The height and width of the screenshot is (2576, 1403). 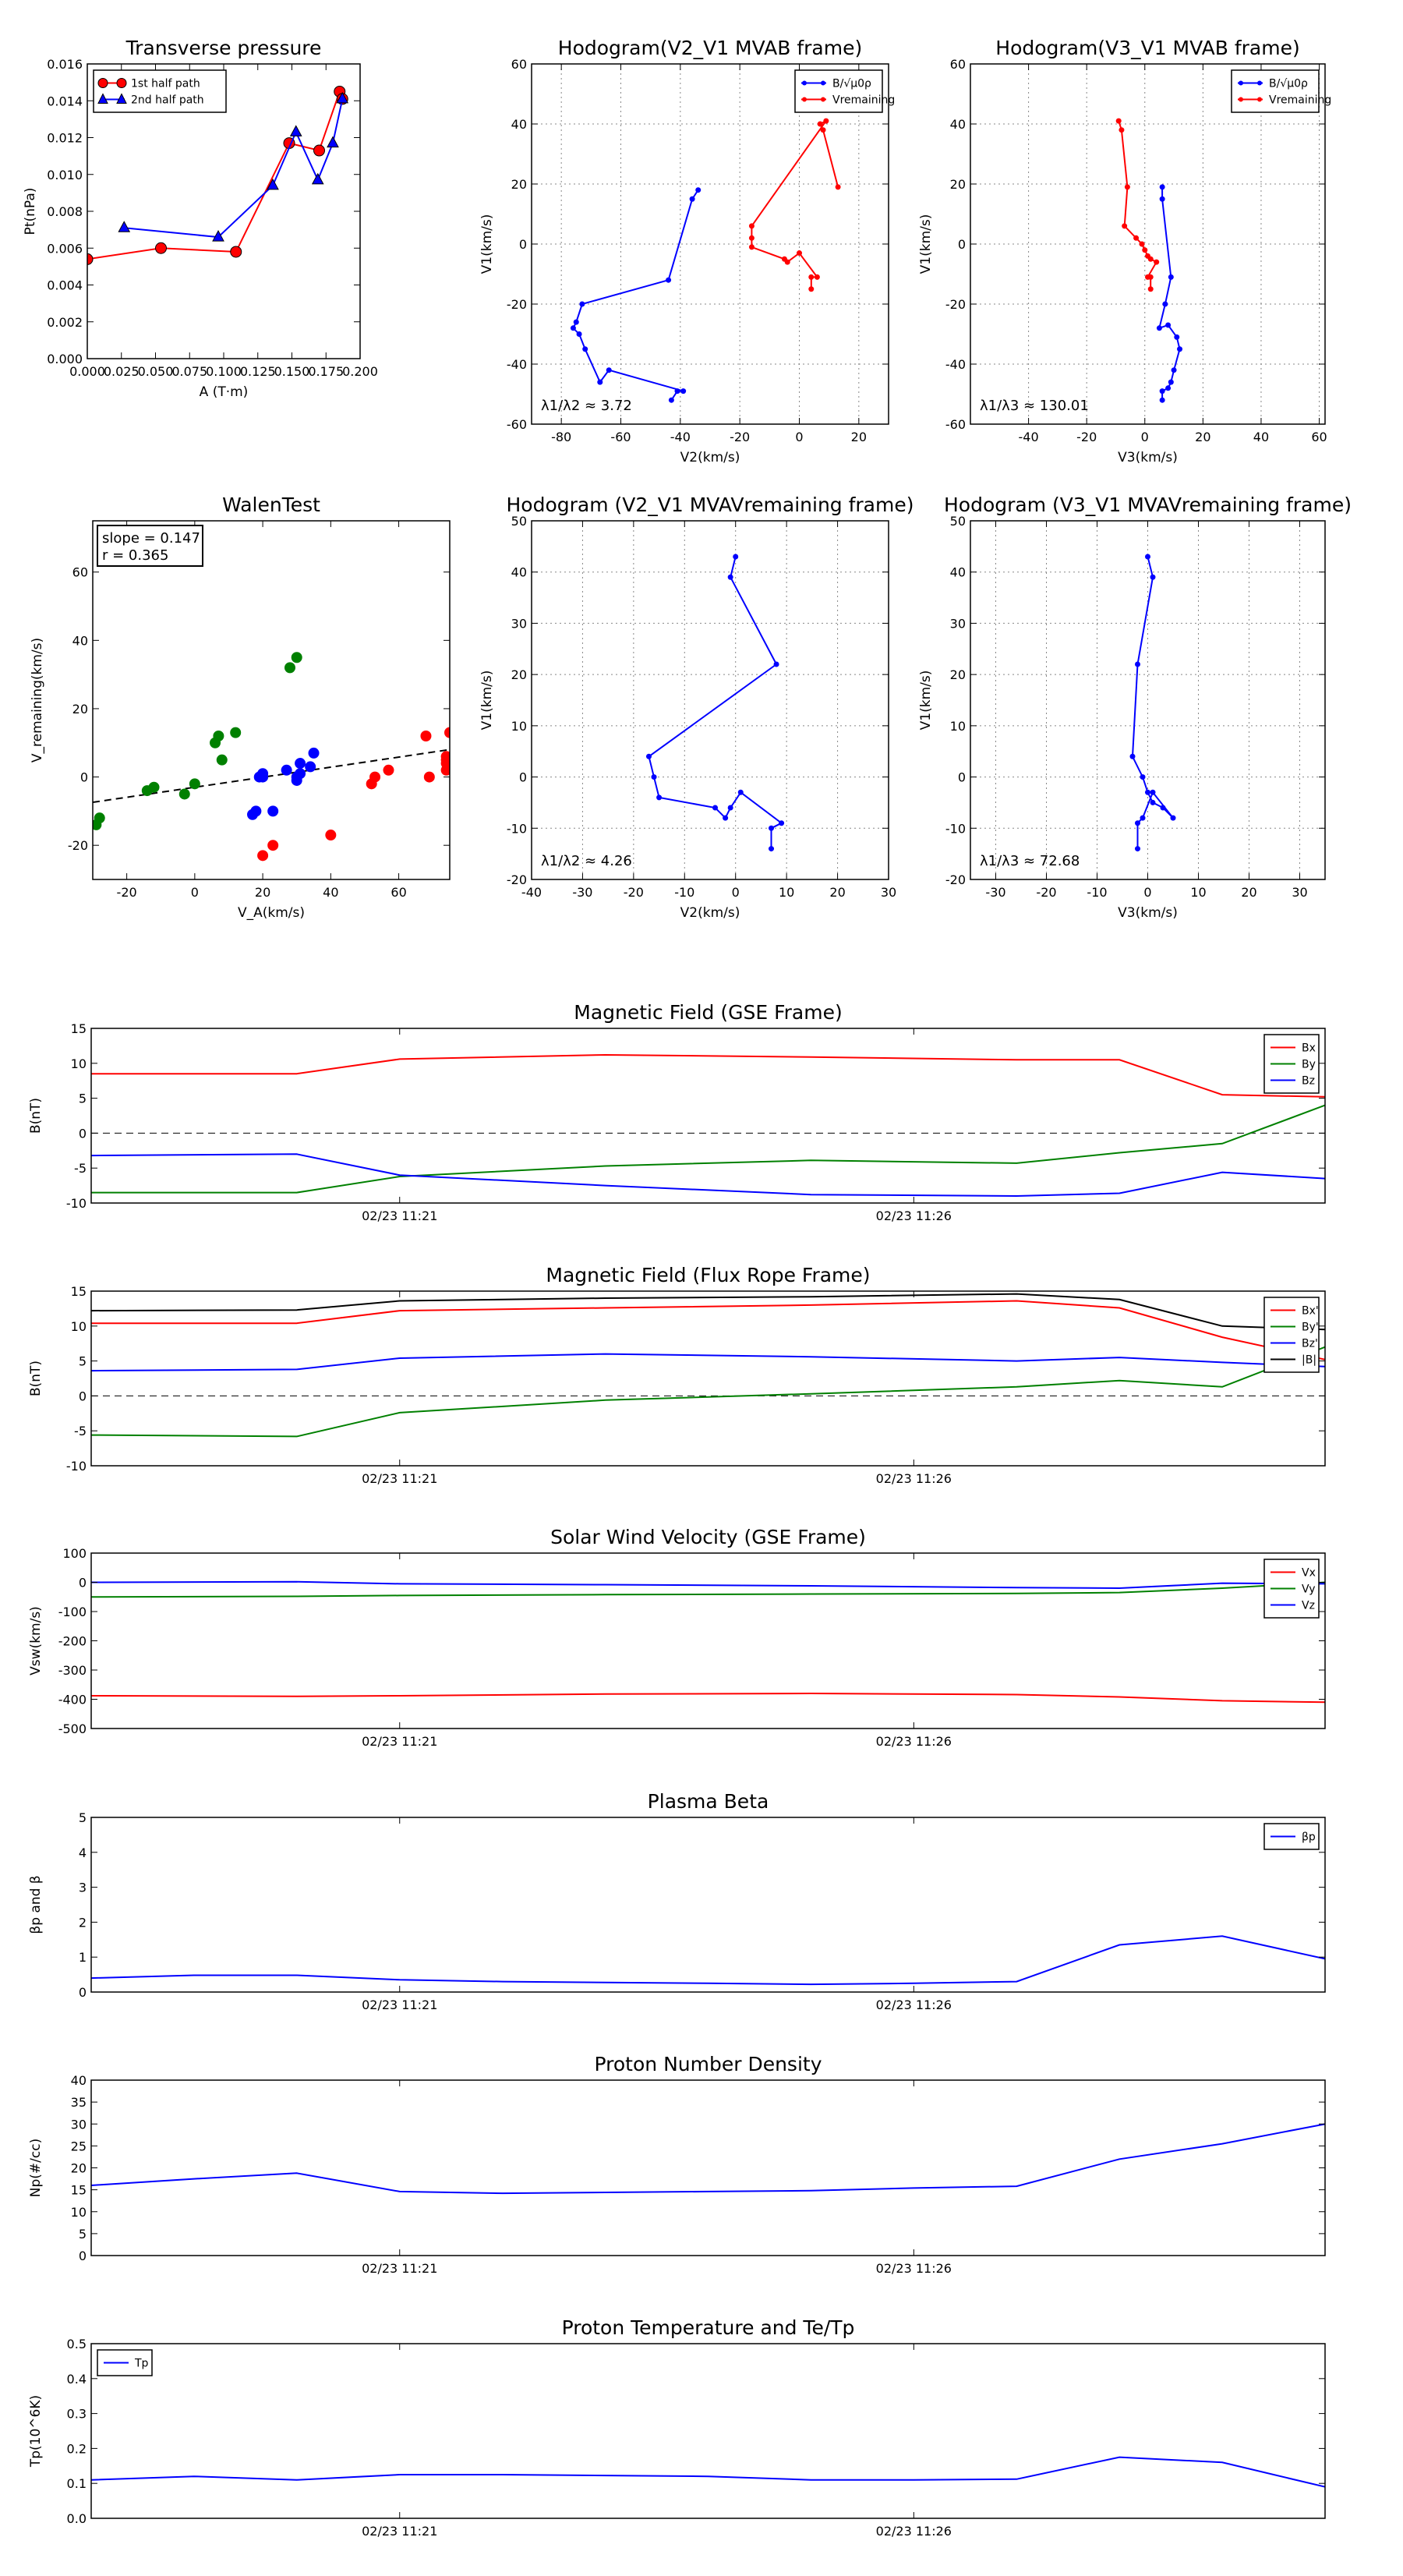 I want to click on x-tick-label: 02/23 11:21, so click(x=399, y=1741).